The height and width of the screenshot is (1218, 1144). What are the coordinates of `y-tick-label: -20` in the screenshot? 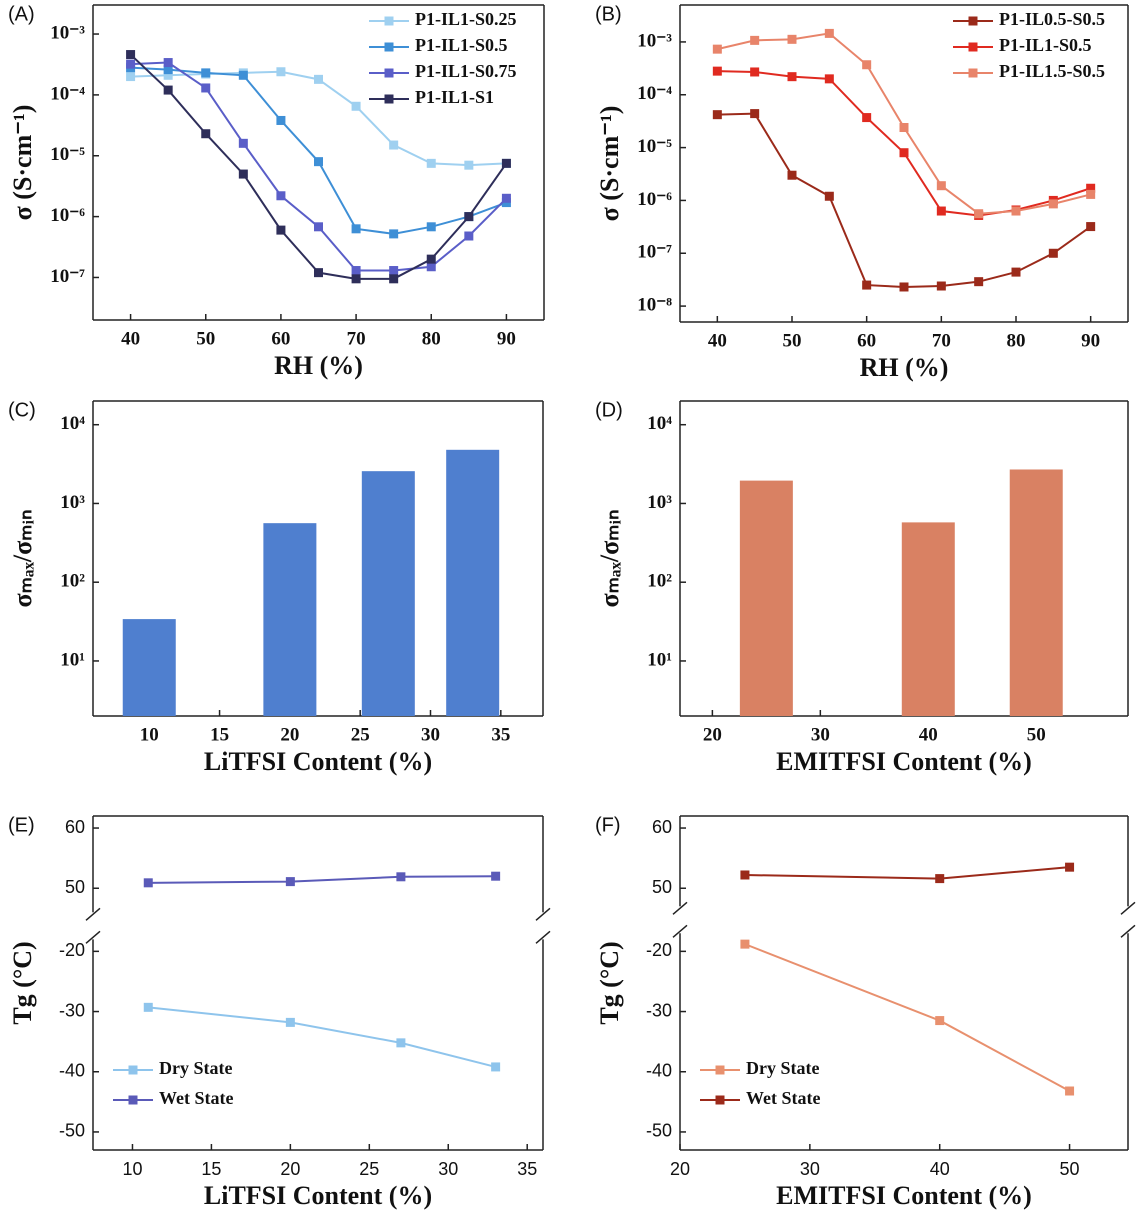 It's located at (659, 950).